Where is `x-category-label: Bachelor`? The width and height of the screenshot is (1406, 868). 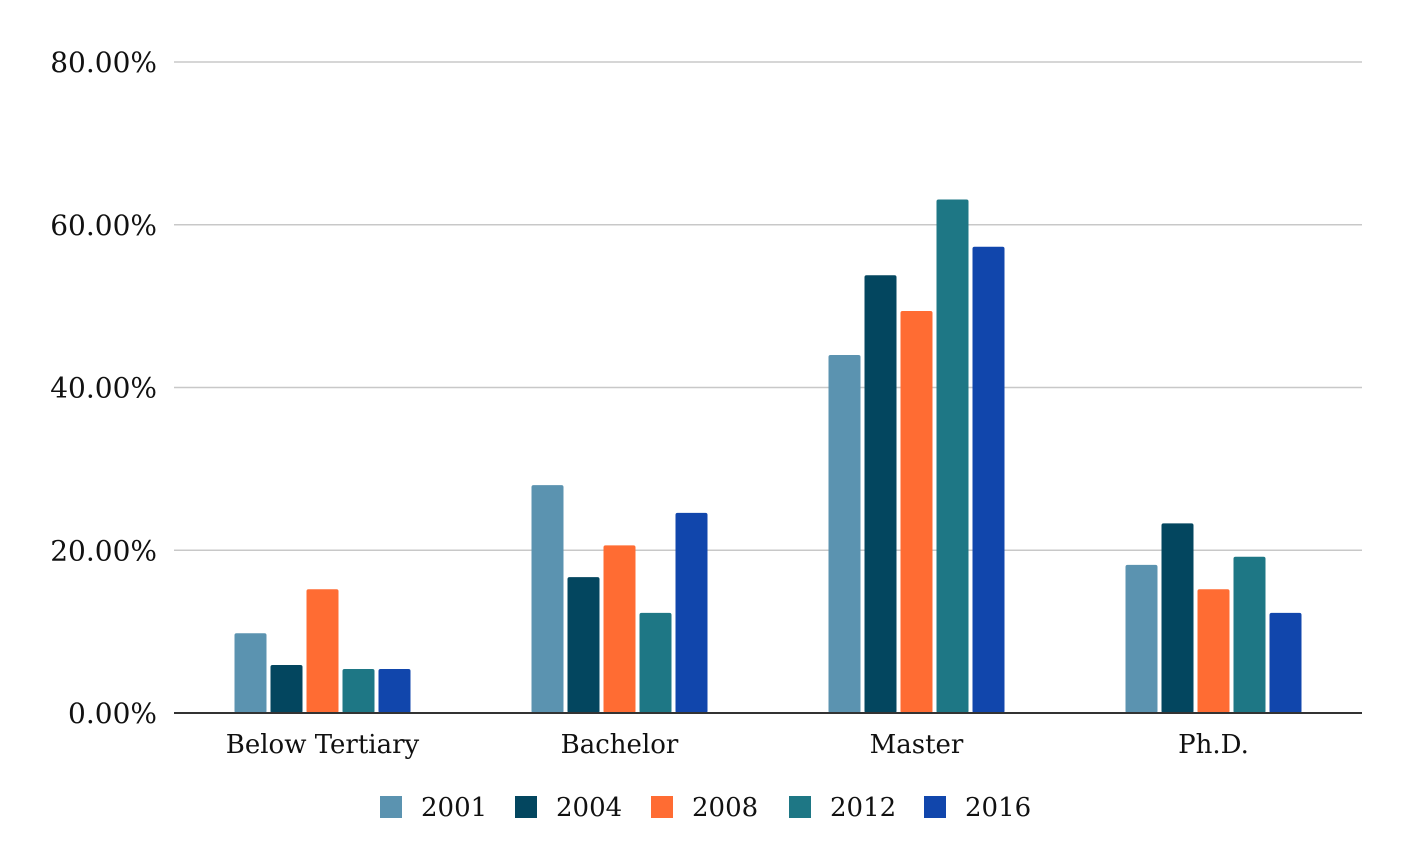 x-category-label: Bachelor is located at coordinates (620, 745).